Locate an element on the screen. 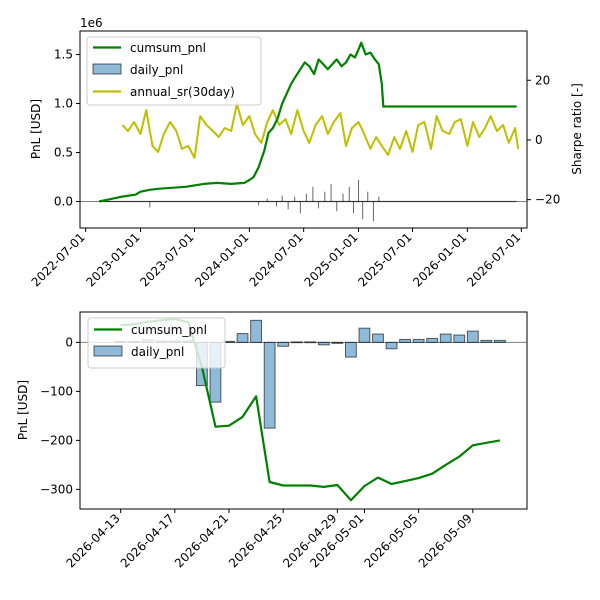  bottom-ytick-label: −100 is located at coordinates (56, 391).